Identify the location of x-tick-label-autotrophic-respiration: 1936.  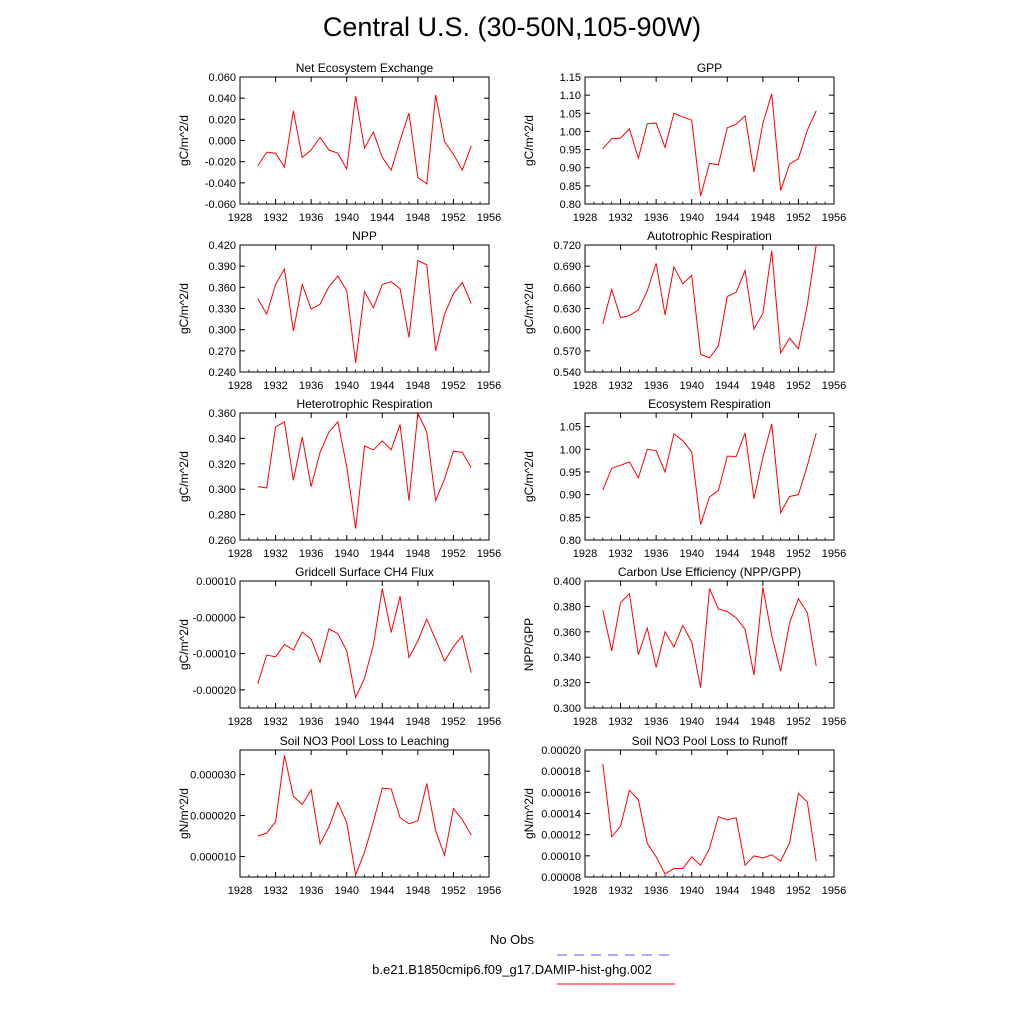
(656, 386).